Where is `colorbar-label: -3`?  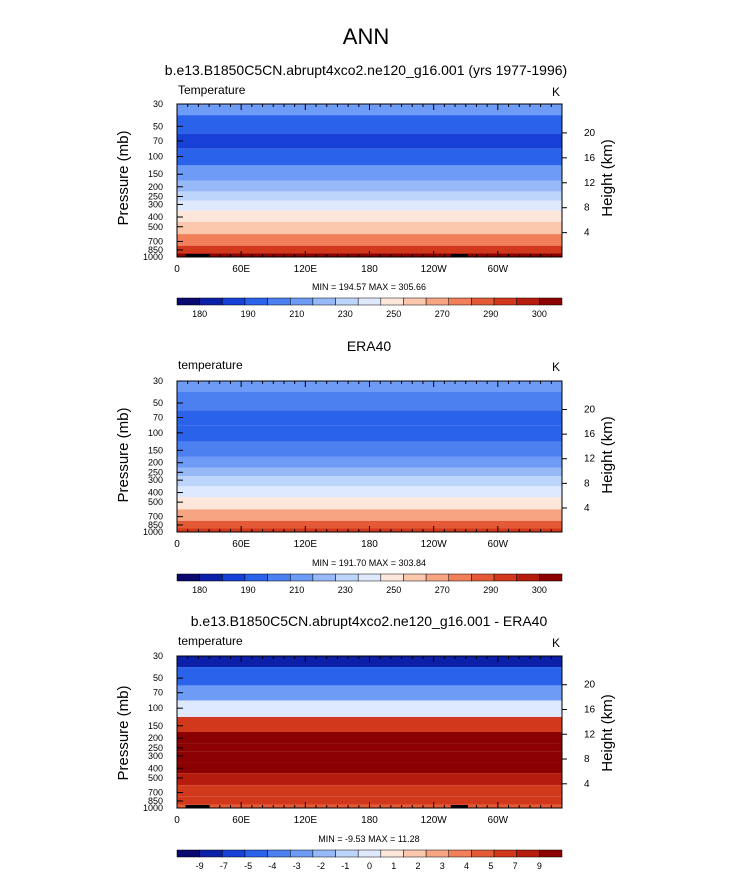 colorbar-label: -3 is located at coordinates (297, 866).